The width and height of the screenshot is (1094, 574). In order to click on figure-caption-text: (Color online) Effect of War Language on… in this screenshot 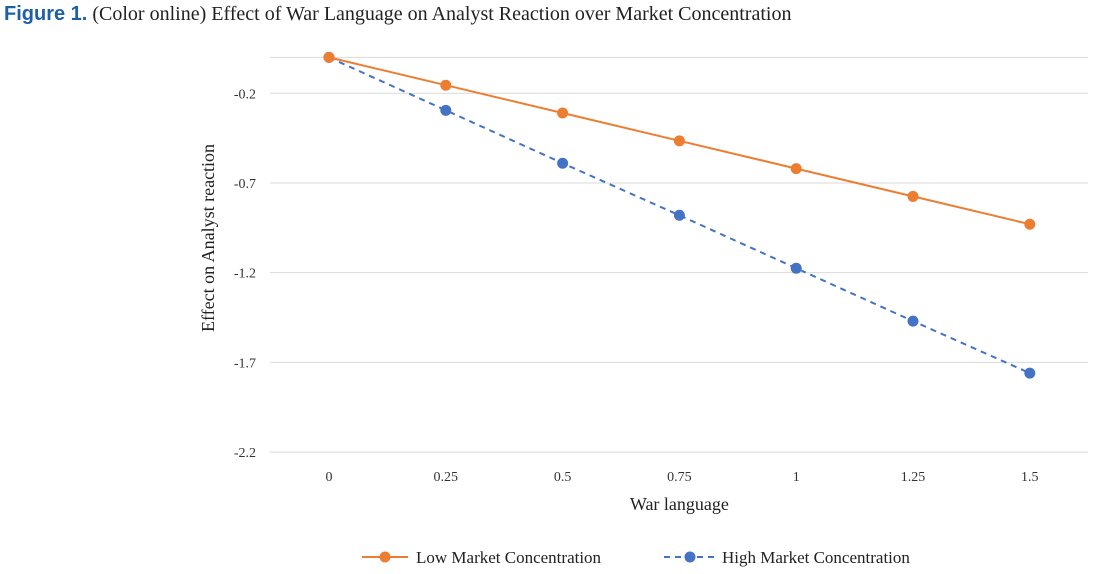, I will do `click(442, 14)`.